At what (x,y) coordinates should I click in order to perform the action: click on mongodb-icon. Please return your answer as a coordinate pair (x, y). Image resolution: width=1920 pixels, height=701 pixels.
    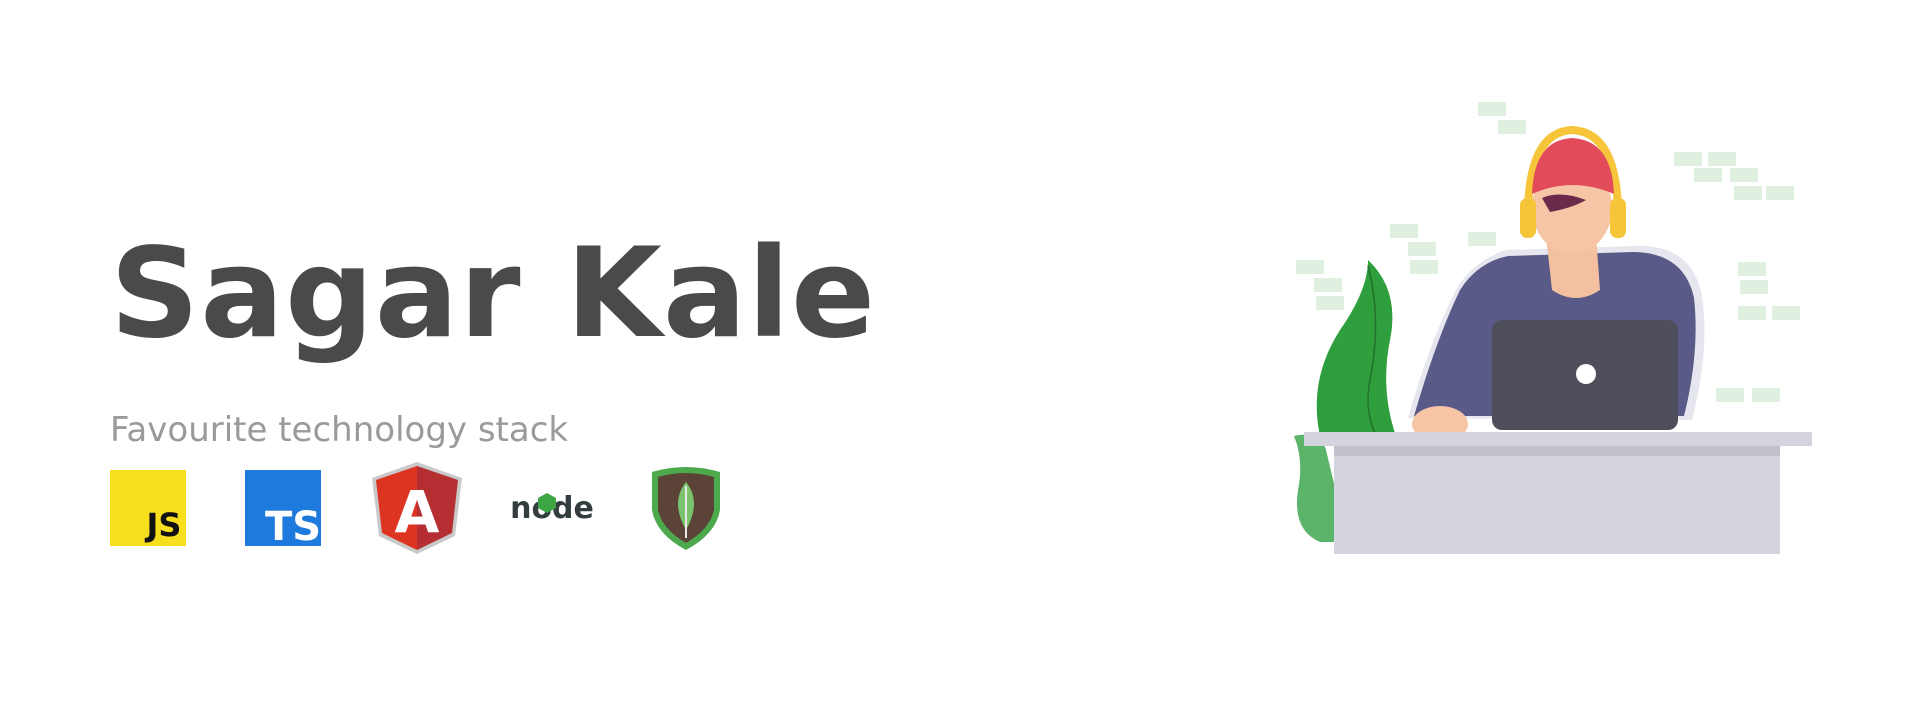
    Looking at the image, I should click on (686, 508).